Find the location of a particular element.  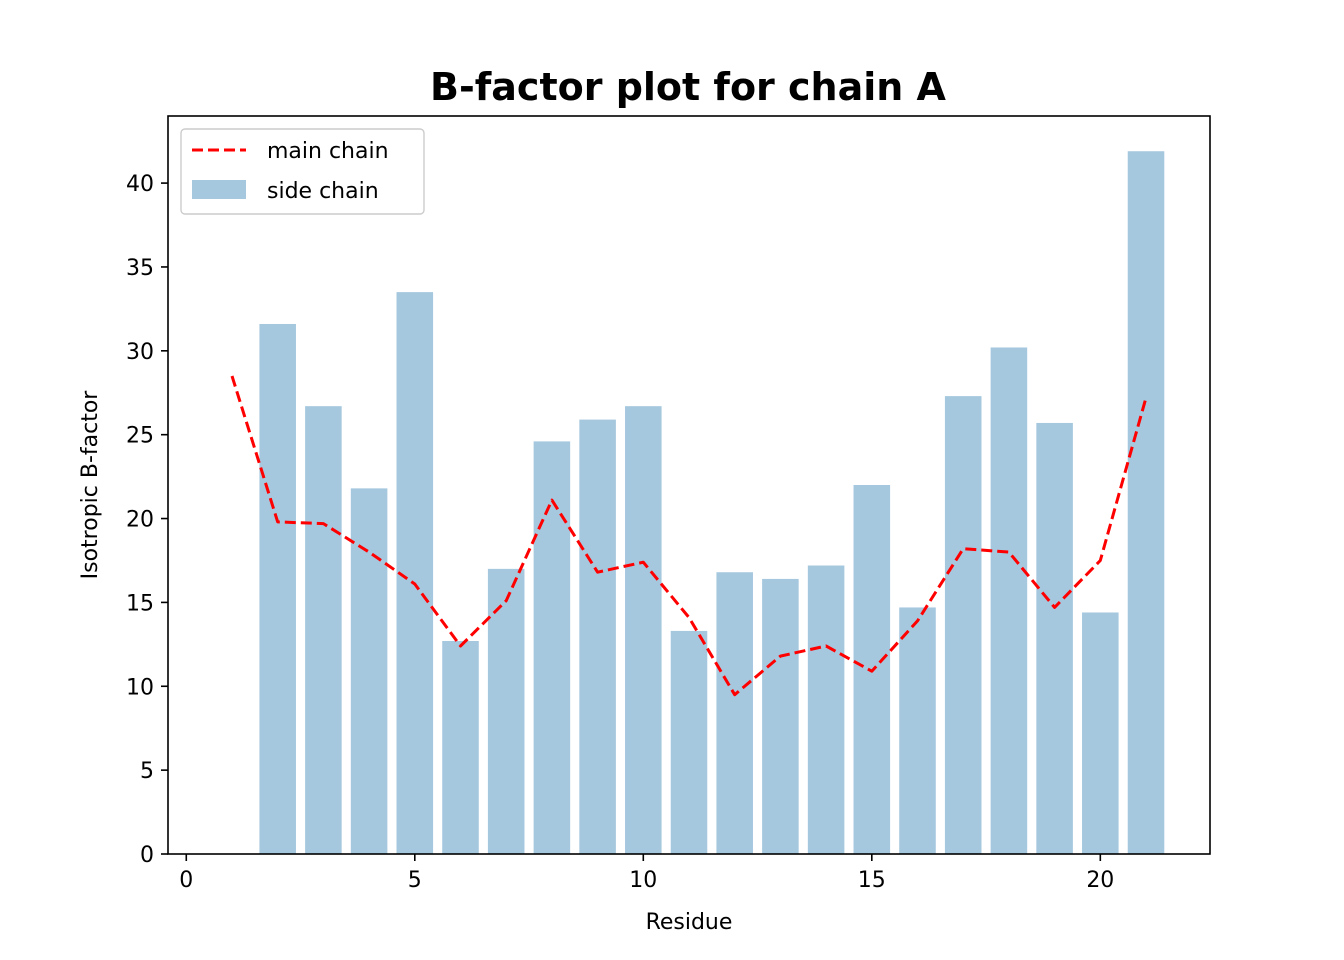

y-tick-label: 25 is located at coordinates (140, 436).